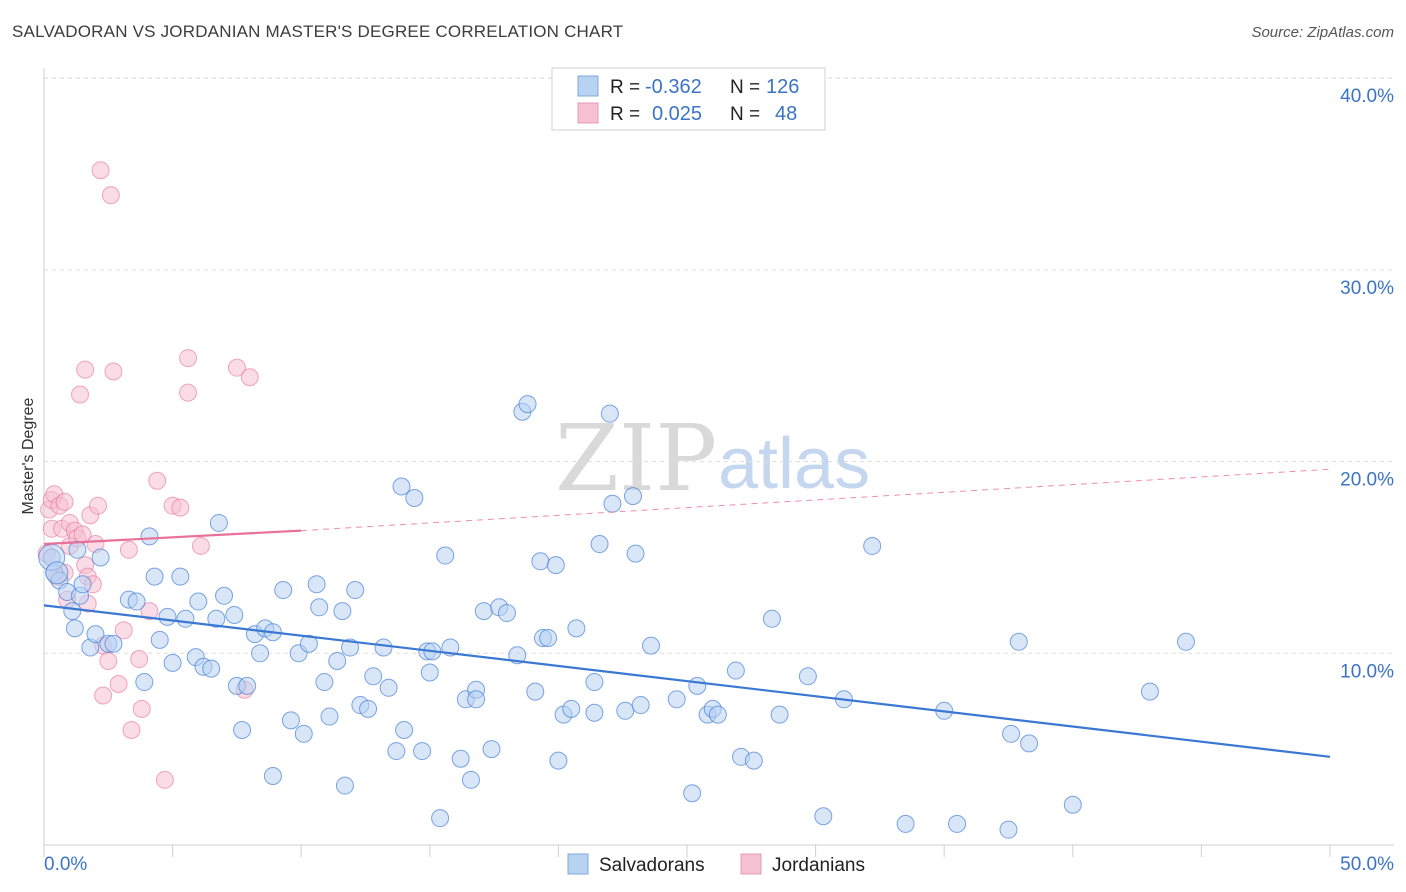  Describe the element at coordinates (588, 86) in the screenshot. I see `legend-swatch-blue` at that location.